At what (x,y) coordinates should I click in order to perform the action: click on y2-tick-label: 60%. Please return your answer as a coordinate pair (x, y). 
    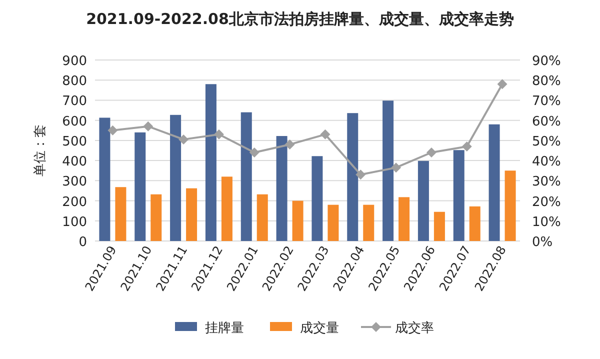
    Looking at the image, I should click on (546, 122).